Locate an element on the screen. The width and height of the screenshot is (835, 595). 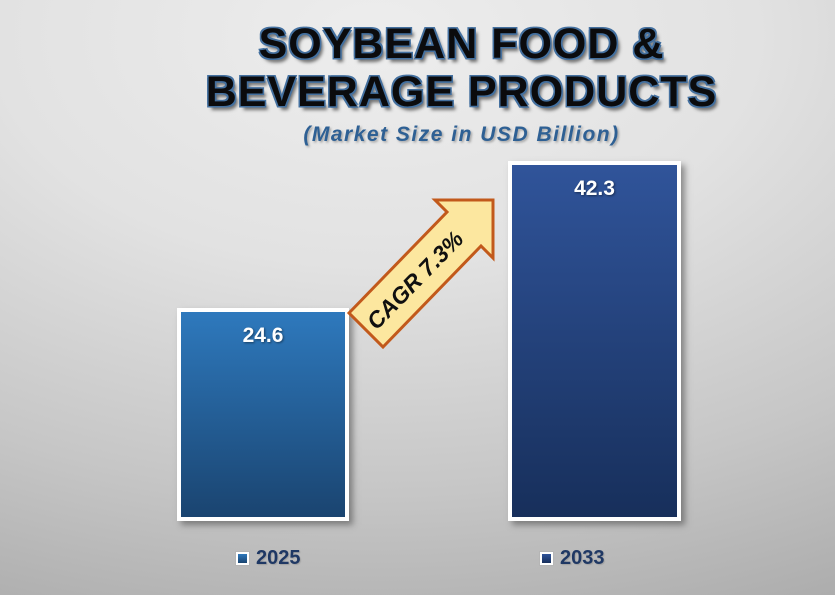
legend-marker-2025-icon is located at coordinates (242, 558).